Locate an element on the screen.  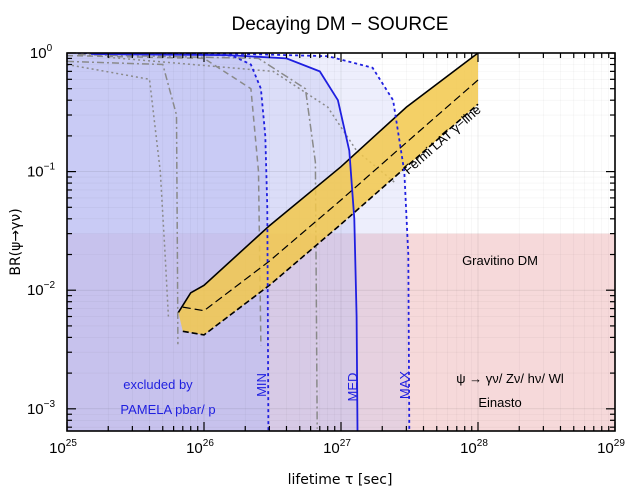
x-tick-label: 1026 is located at coordinates (200, 447).